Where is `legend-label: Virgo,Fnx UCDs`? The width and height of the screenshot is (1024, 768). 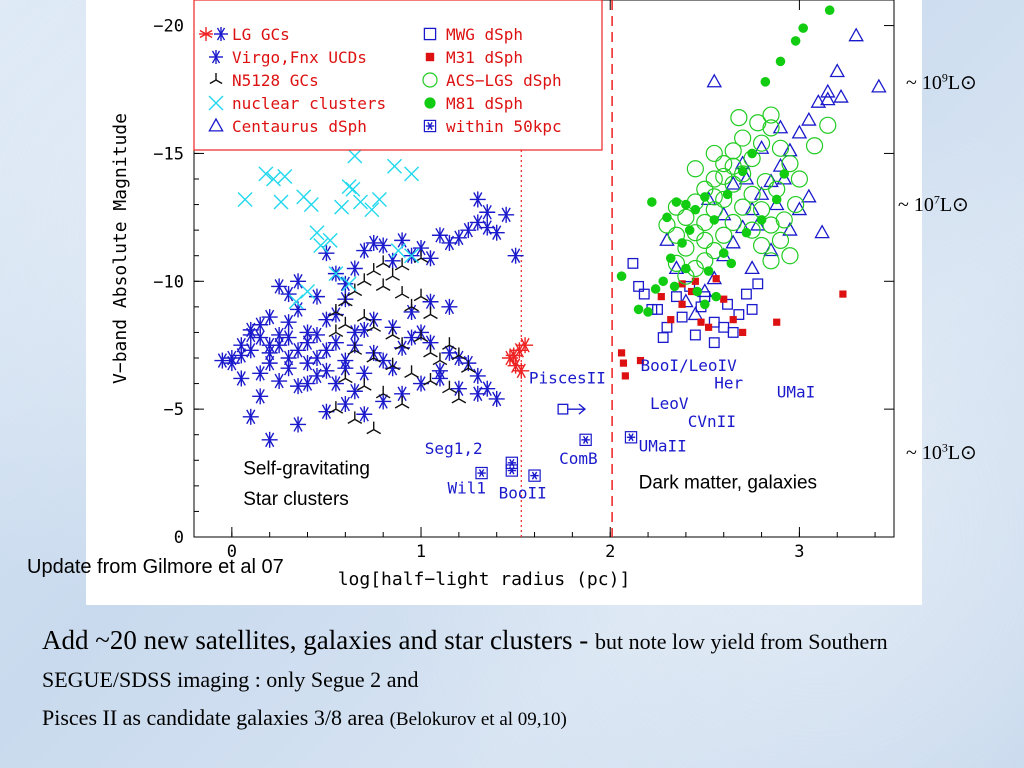
legend-label: Virgo,Fnx UCDs is located at coordinates (299, 57).